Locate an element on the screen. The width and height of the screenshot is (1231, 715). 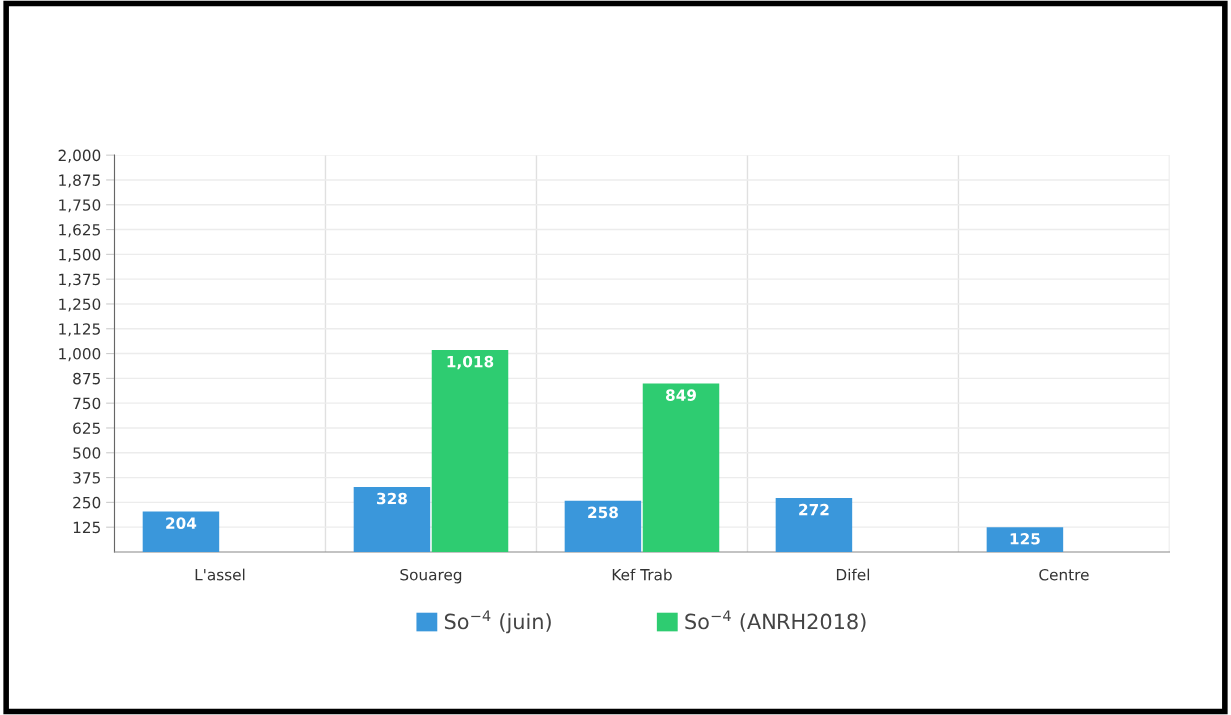
y-tick-label: 125 is located at coordinates (86, 527).